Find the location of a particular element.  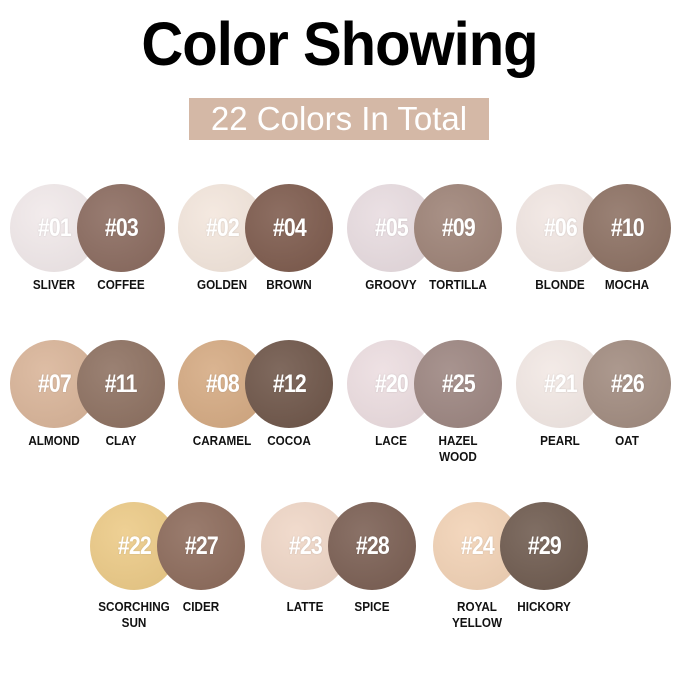

swatch-code: #01 is located at coordinates (54, 227).